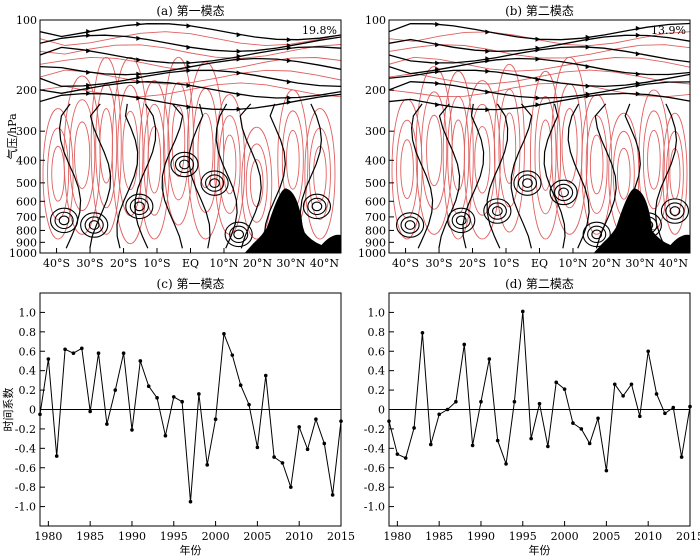 The width and height of the screenshot is (700, 560). I want to click on x-tick-label: 40°N, so click(324, 263).